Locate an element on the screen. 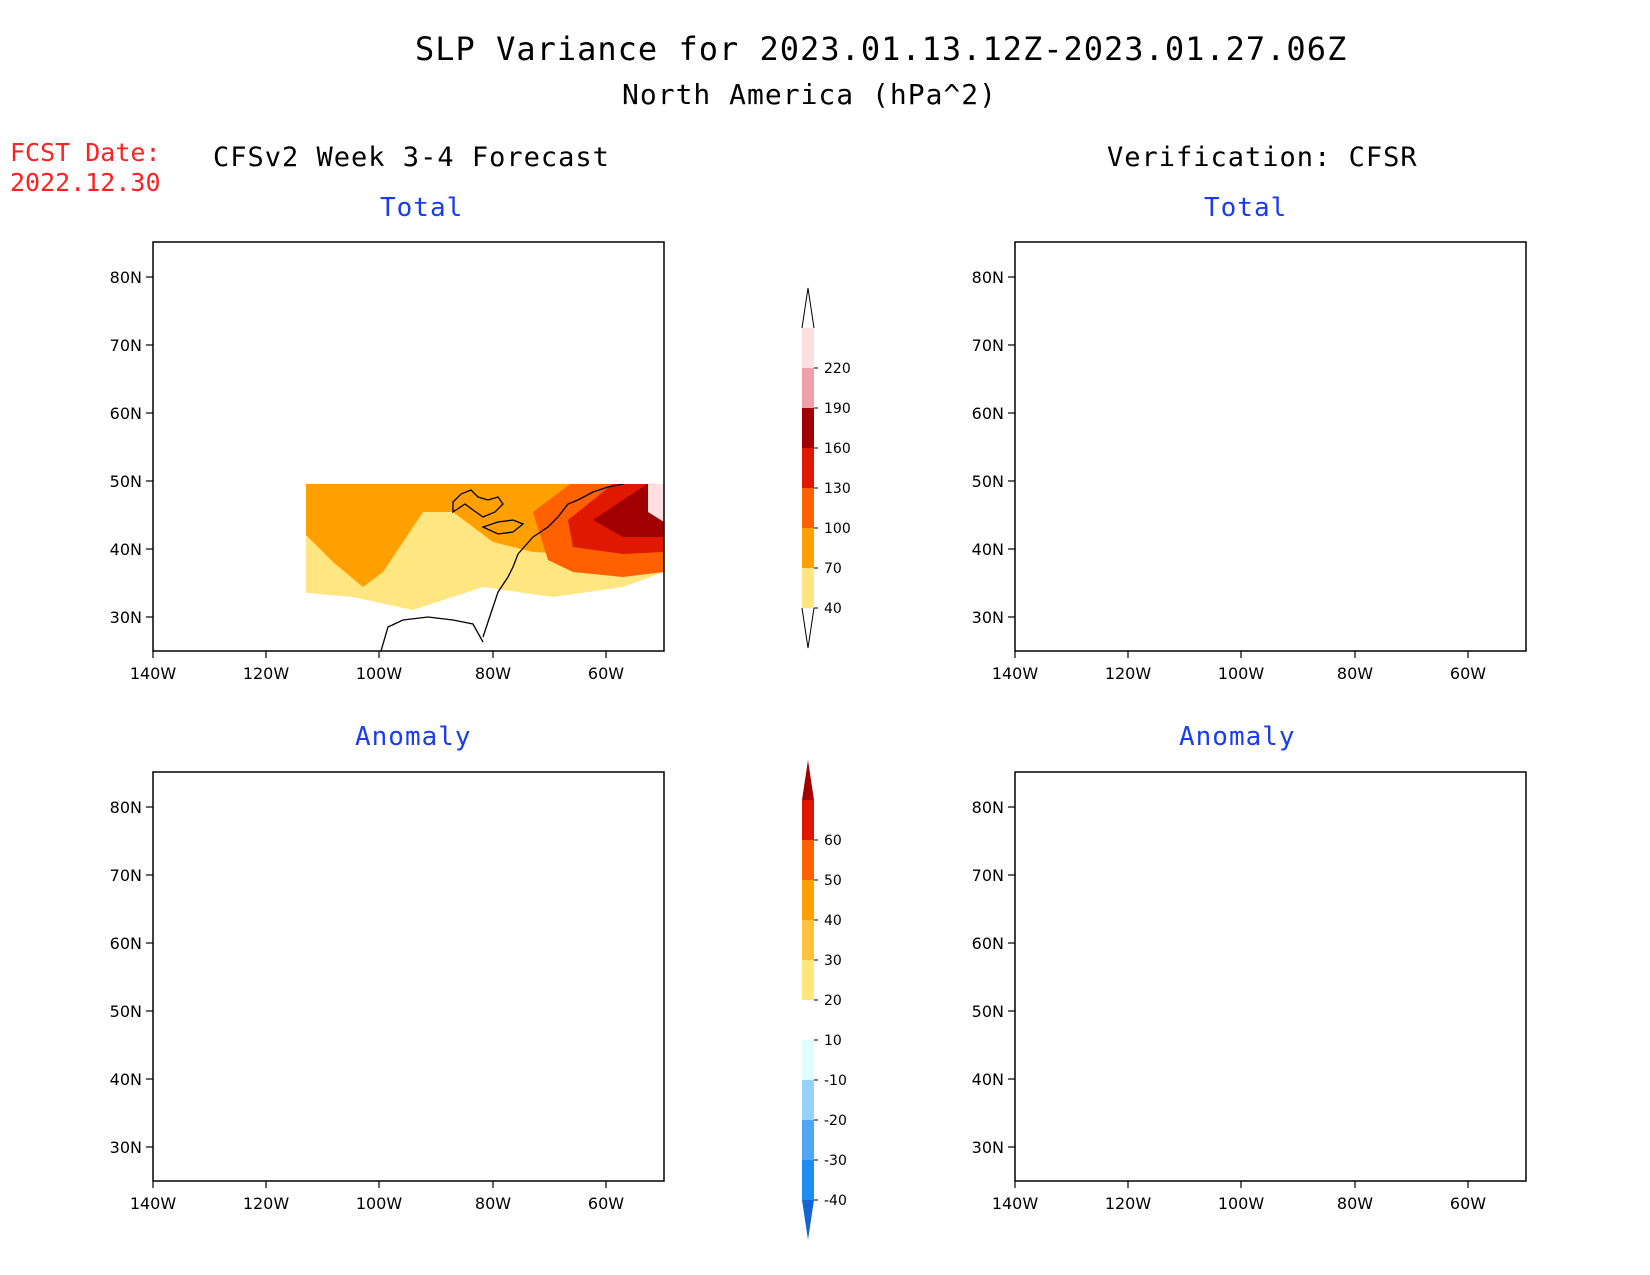 This screenshot has height=1275, width=1650. colorbar-total-label: 160 is located at coordinates (837, 449).